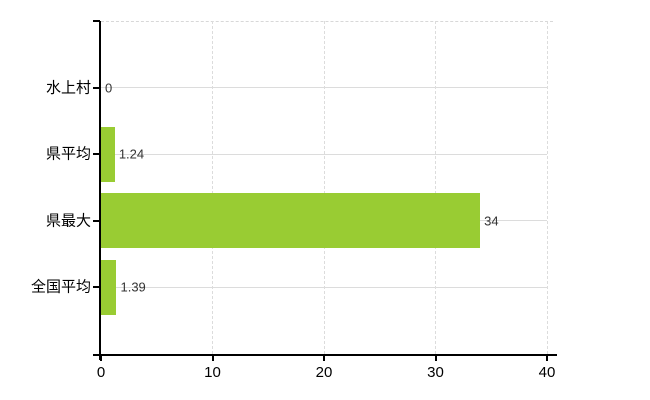  I want to click on x-axis-tick-label: 40, so click(547, 372).